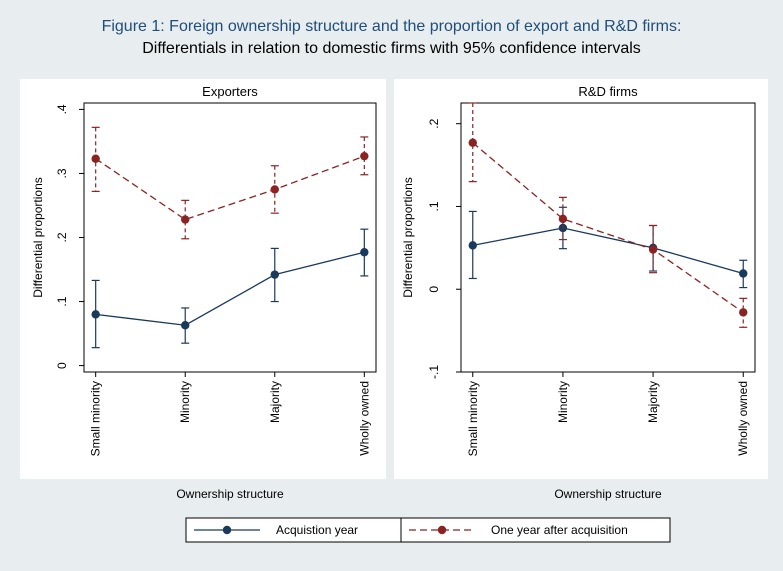  I want to click on legend-label: Acquistion year, so click(317, 530).